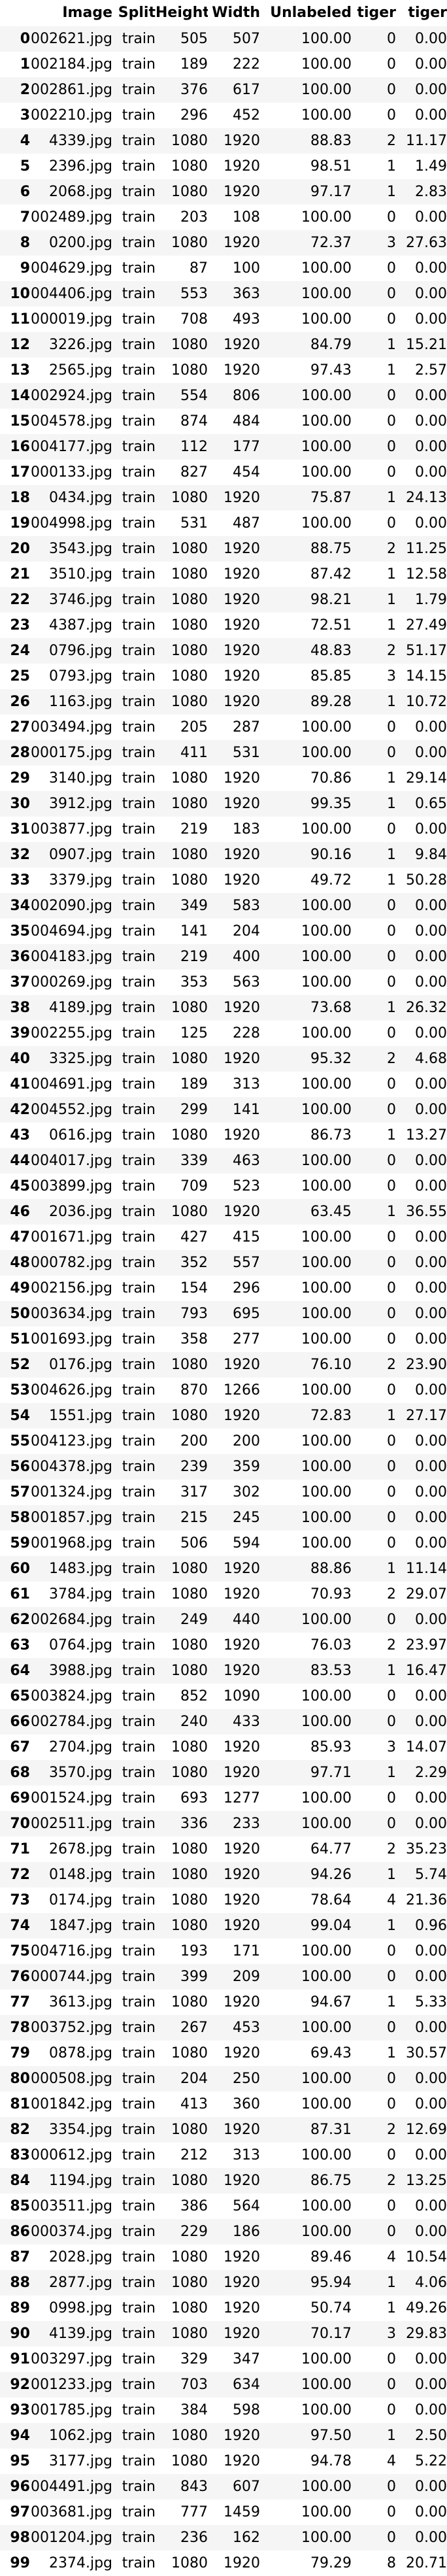 The image size is (447, 2576). Describe the element at coordinates (71, 753) in the screenshot. I see `image-cell: 000175.jpg` at that location.